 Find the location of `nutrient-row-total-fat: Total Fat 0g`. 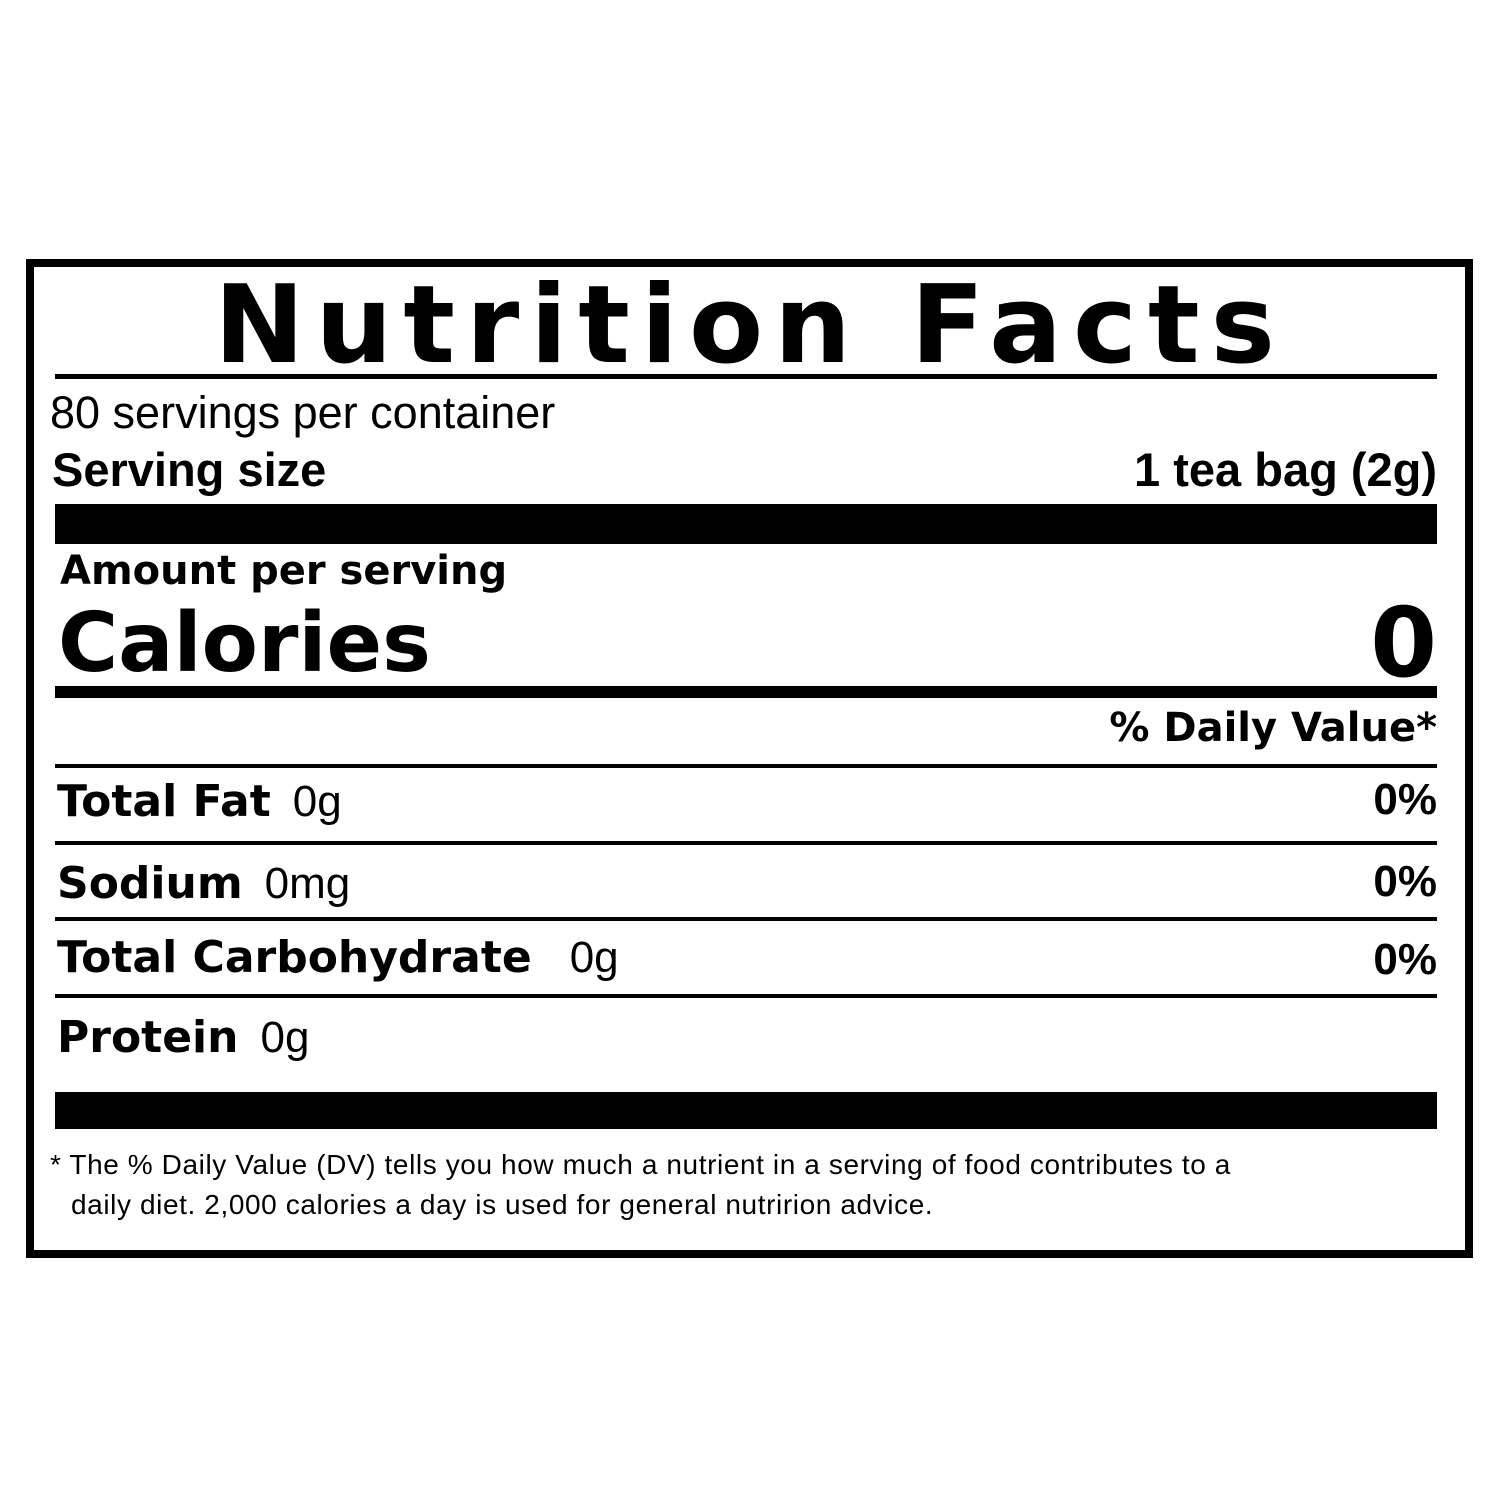

nutrient-row-total-fat: Total Fat 0g is located at coordinates (199, 802).